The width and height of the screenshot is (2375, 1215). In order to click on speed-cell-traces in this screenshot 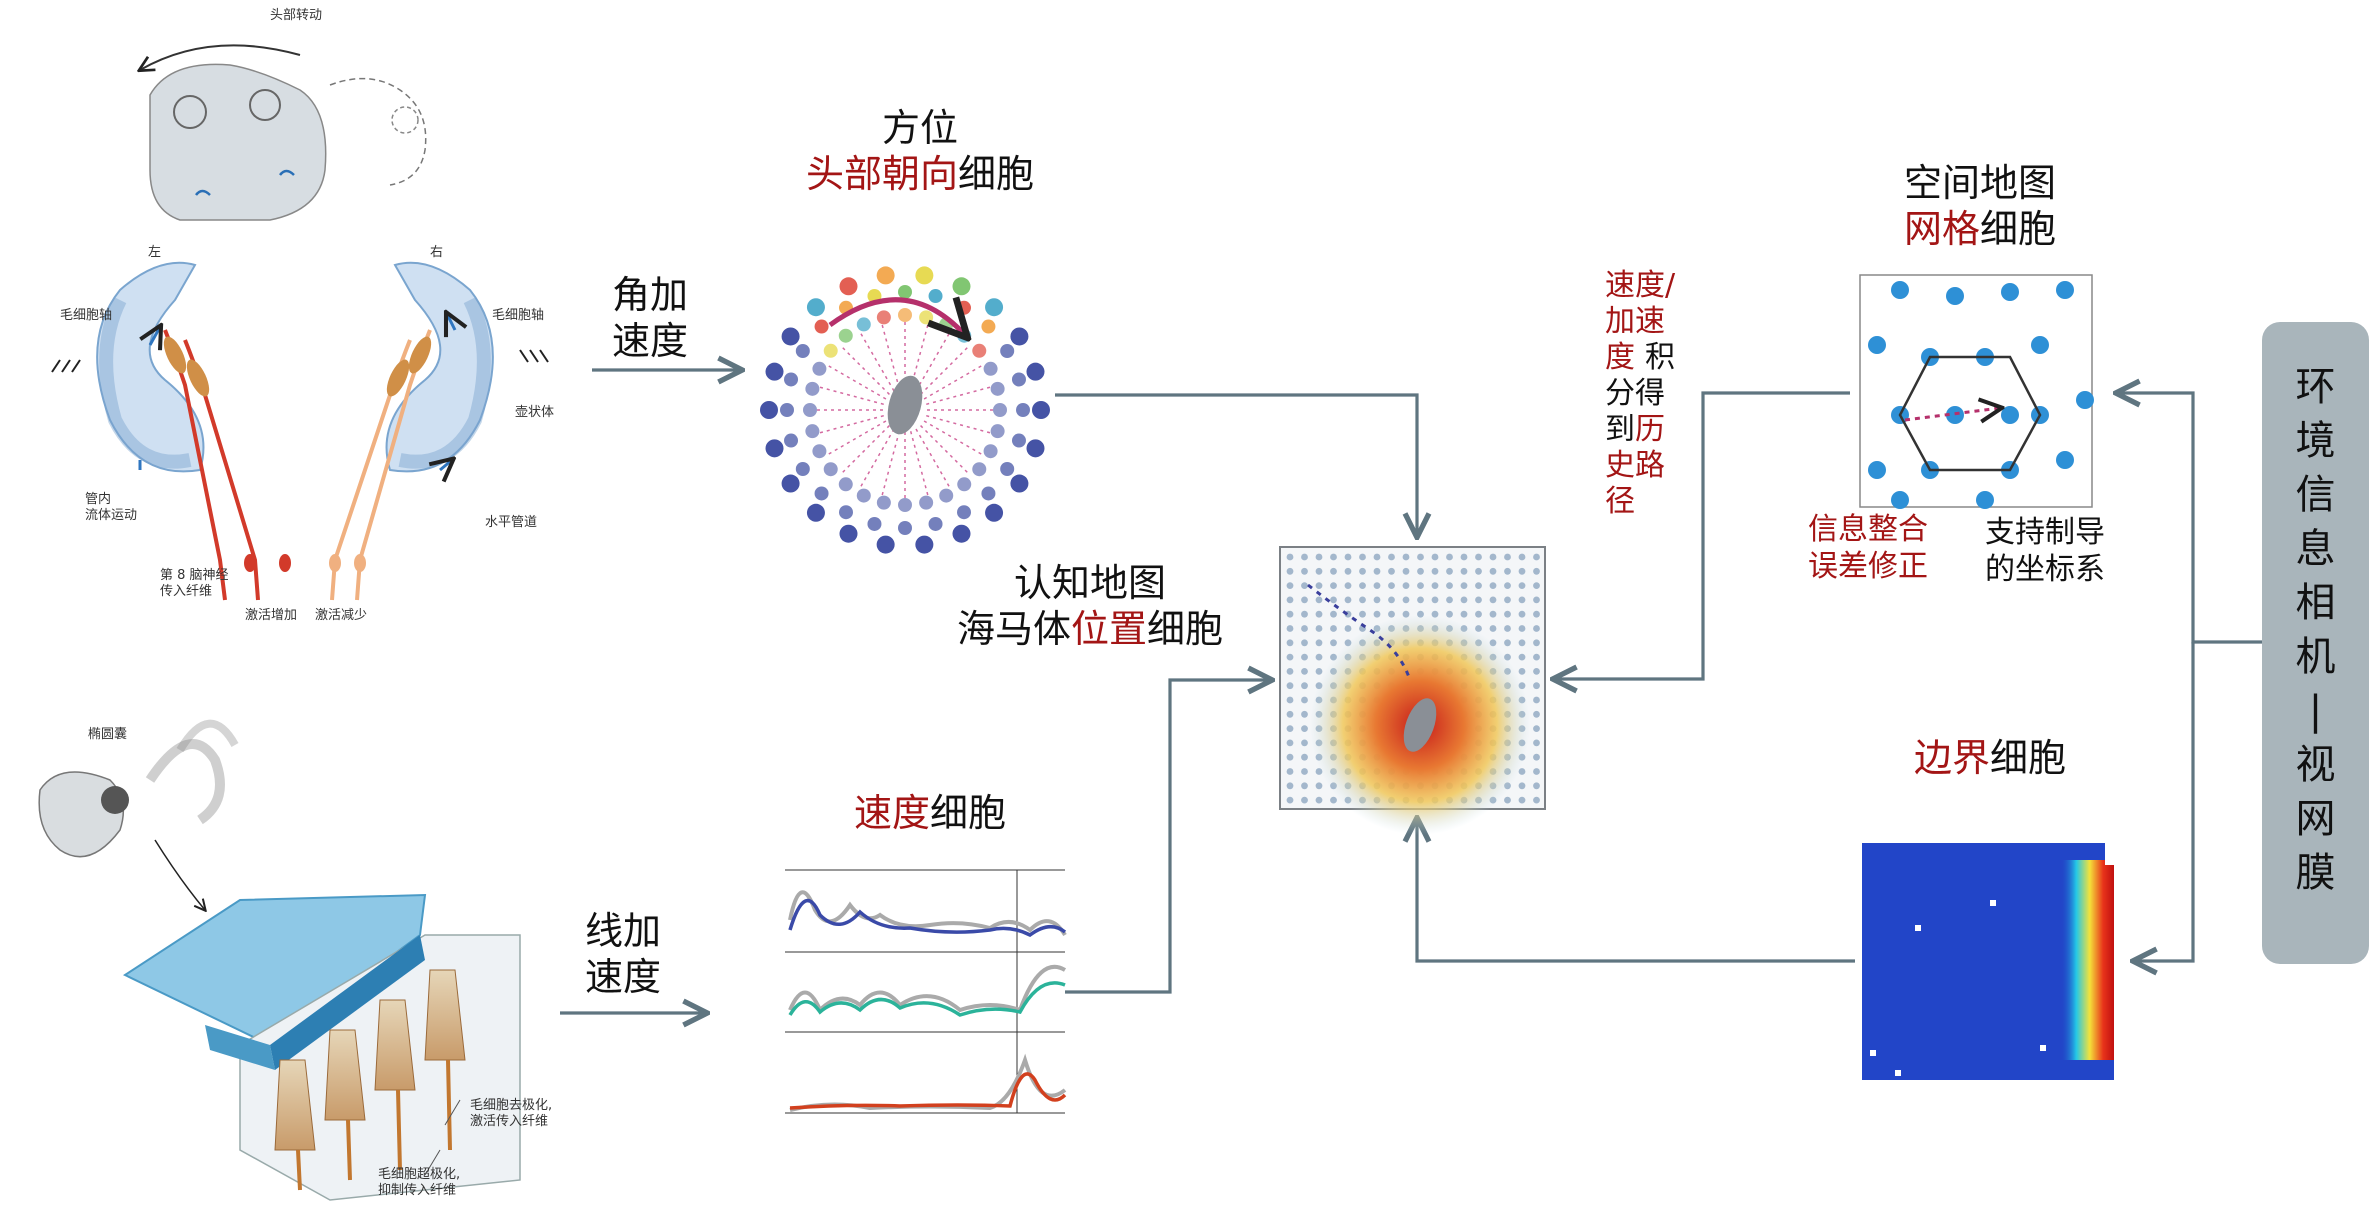, I will do `click(926, 991)`.